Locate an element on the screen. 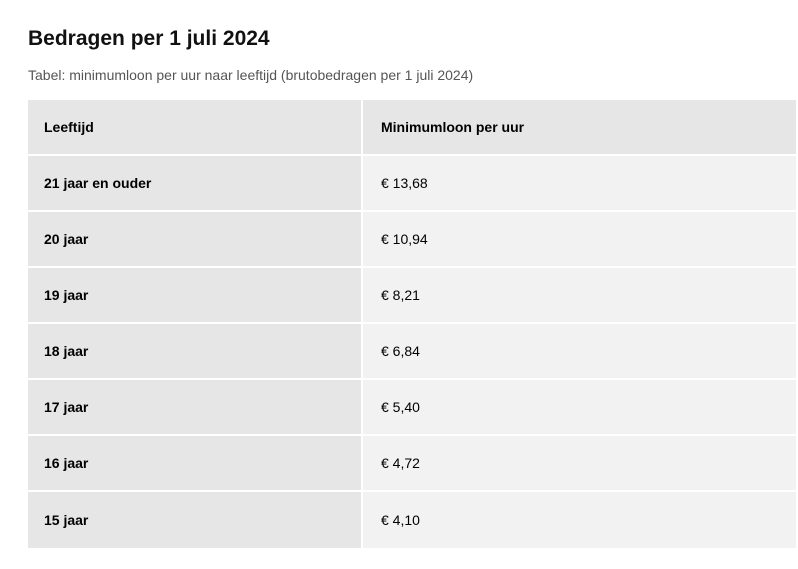  table-row: 16 jaar € 4,72 is located at coordinates (412, 464).